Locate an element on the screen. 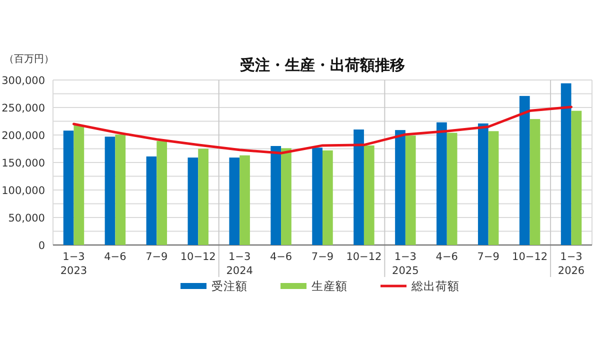 The image size is (600, 337). y-tick-label: 250,000 is located at coordinates (23, 108).